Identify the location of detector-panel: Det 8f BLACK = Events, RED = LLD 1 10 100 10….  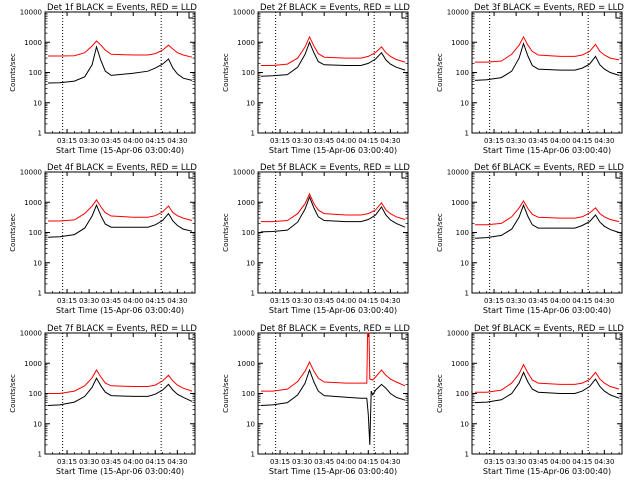
(316, 400).